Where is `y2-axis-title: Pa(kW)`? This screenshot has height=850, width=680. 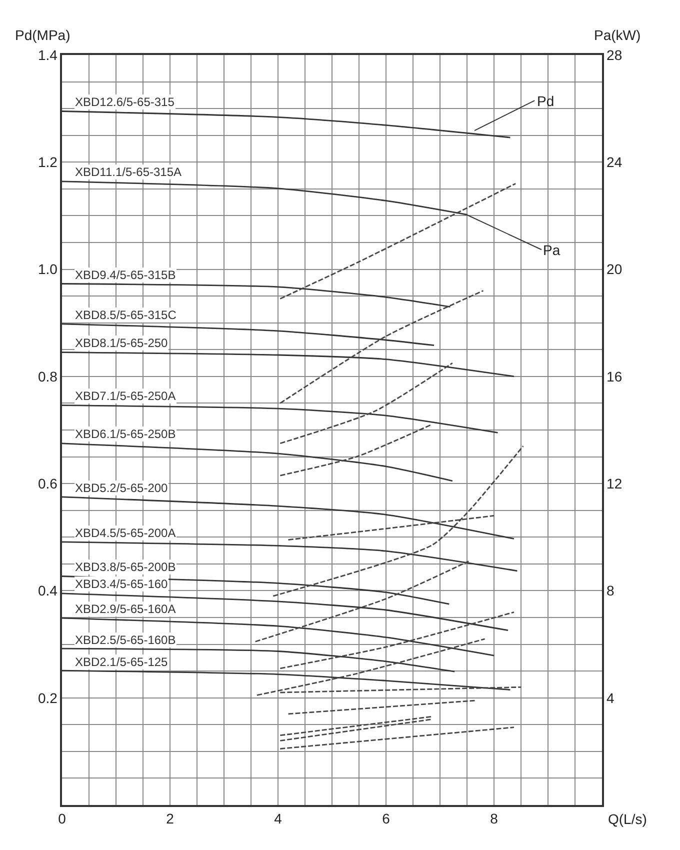 y2-axis-title: Pa(kW) is located at coordinates (617, 35).